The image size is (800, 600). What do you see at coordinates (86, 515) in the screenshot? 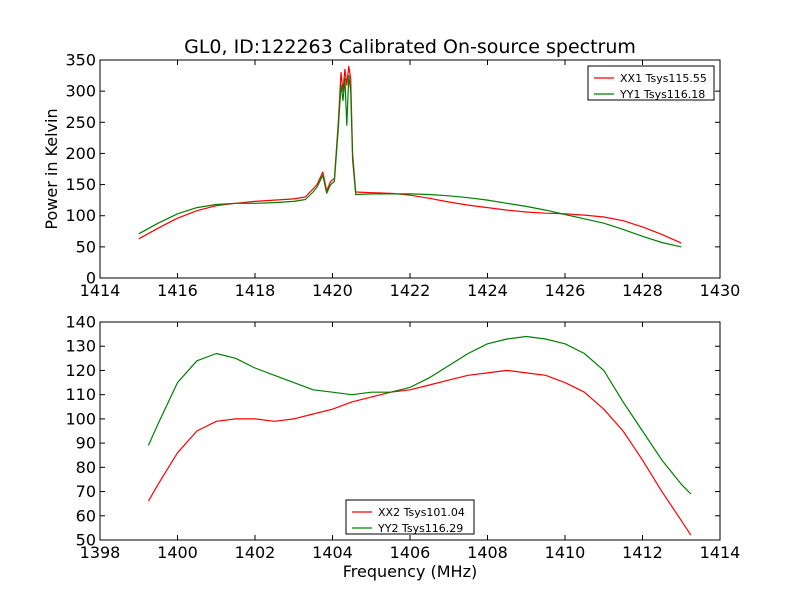
I see `y-tick-label: 60` at bounding box center [86, 515].